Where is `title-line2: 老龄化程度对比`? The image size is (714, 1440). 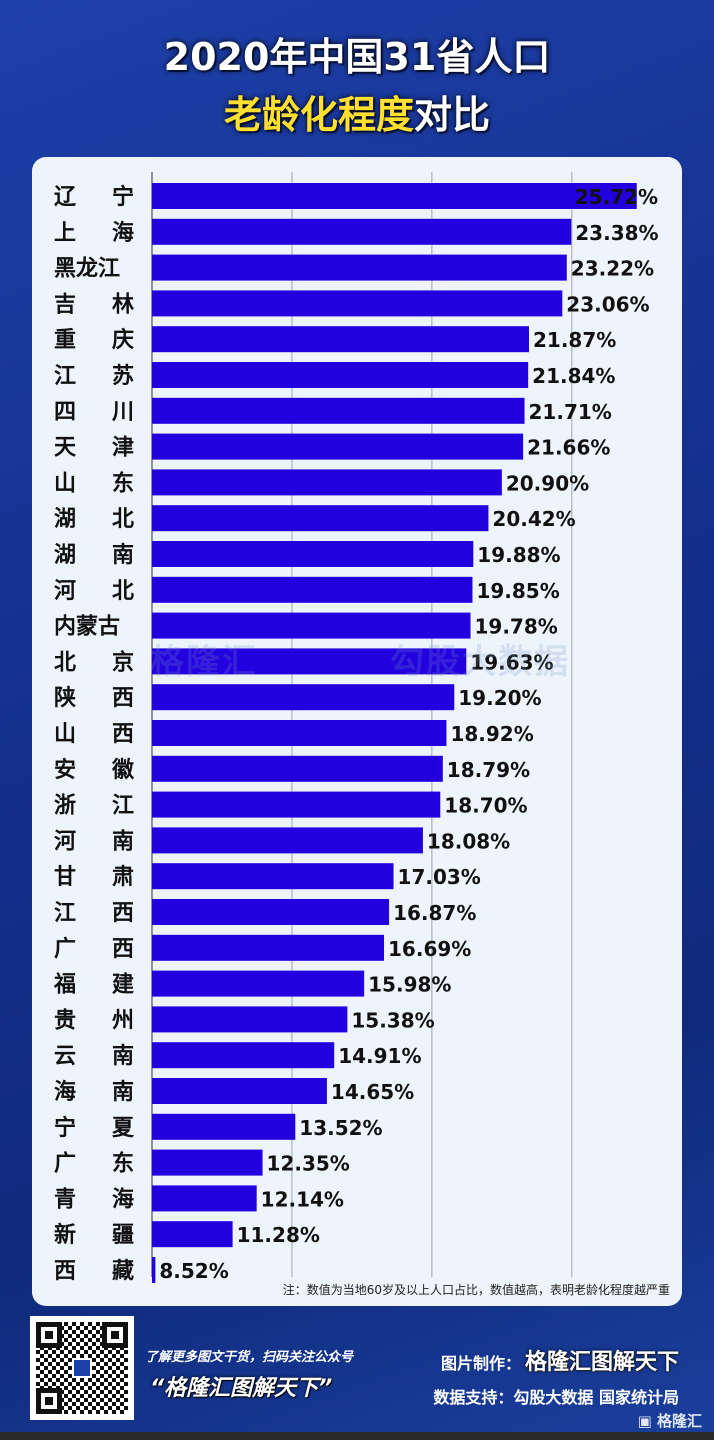 title-line2: 老龄化程度对比 is located at coordinates (357, 111).